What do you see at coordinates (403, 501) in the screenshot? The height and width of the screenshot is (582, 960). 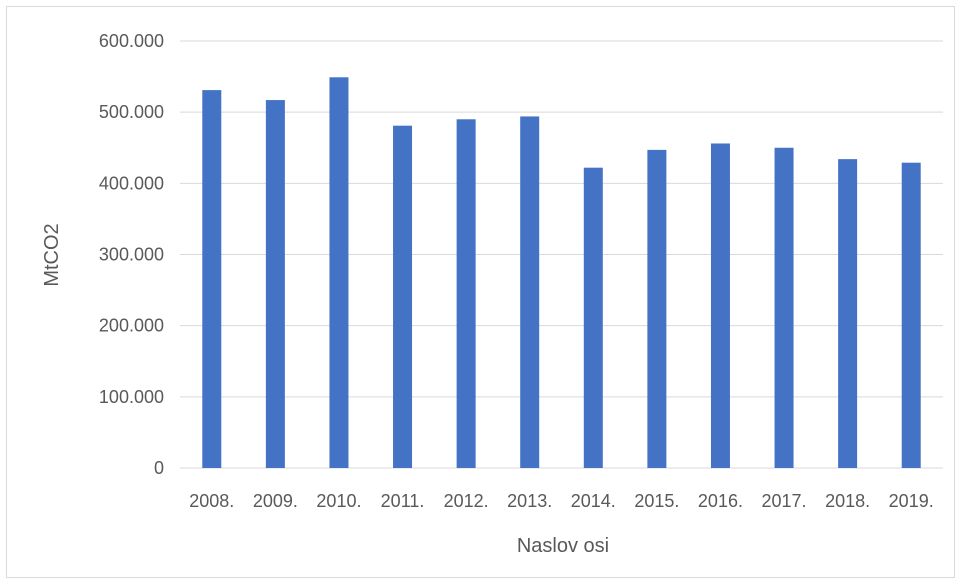 I see `x-tick-label: 2011.` at bounding box center [403, 501].